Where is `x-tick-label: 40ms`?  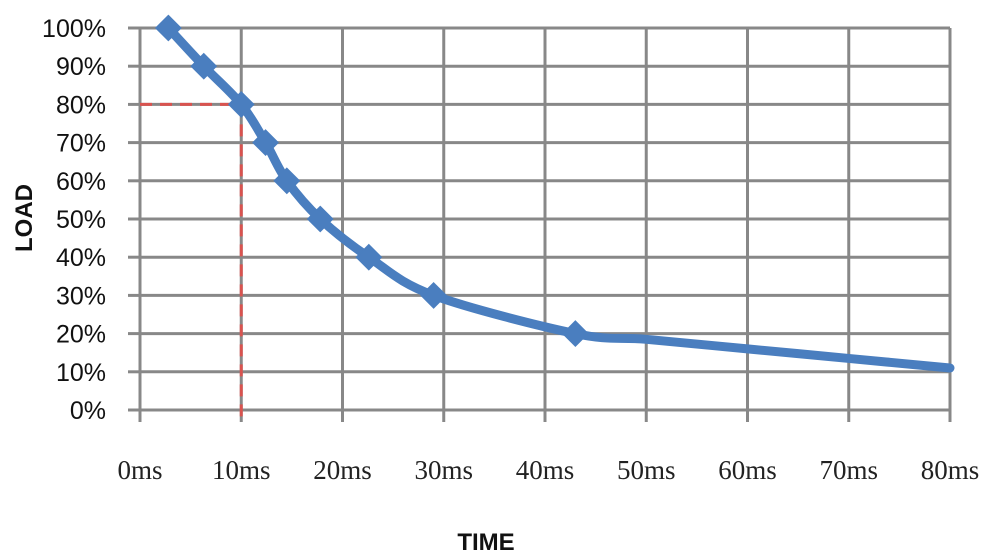 x-tick-label: 40ms is located at coordinates (545, 470).